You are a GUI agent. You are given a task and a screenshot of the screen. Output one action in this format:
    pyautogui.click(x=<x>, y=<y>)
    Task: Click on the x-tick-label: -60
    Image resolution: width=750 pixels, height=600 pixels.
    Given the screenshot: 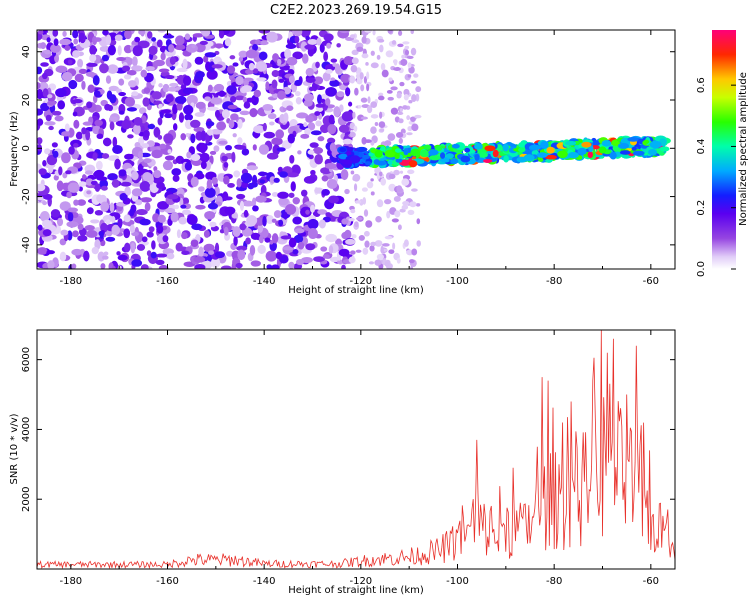 What is the action you would take?
    pyautogui.click(x=651, y=581)
    